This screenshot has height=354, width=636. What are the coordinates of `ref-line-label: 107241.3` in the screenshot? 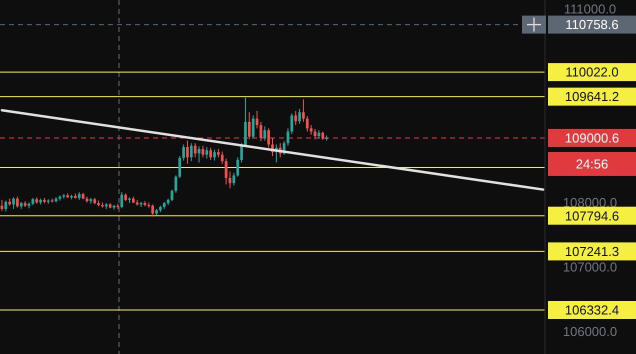 It's located at (592, 251).